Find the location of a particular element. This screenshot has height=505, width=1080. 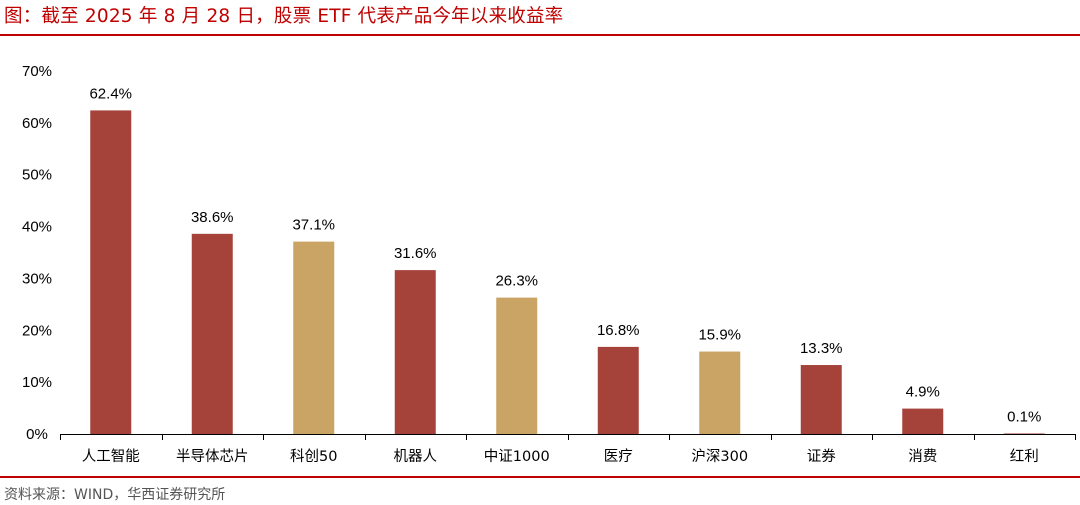

bar-value-label: 4.9% is located at coordinates (923, 392).